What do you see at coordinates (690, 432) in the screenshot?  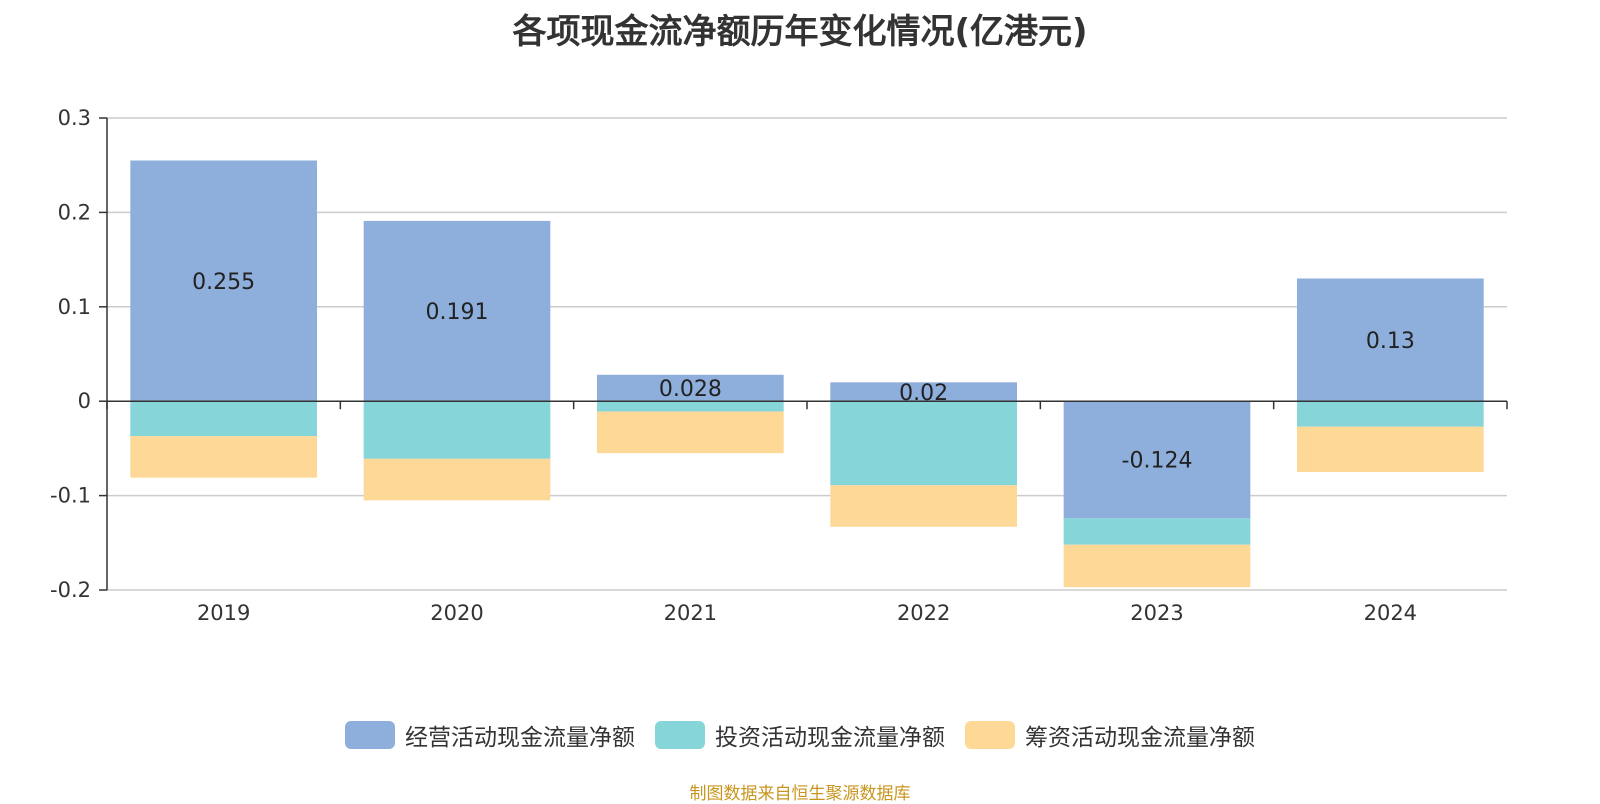 I see `bar-financing-2021` at bounding box center [690, 432].